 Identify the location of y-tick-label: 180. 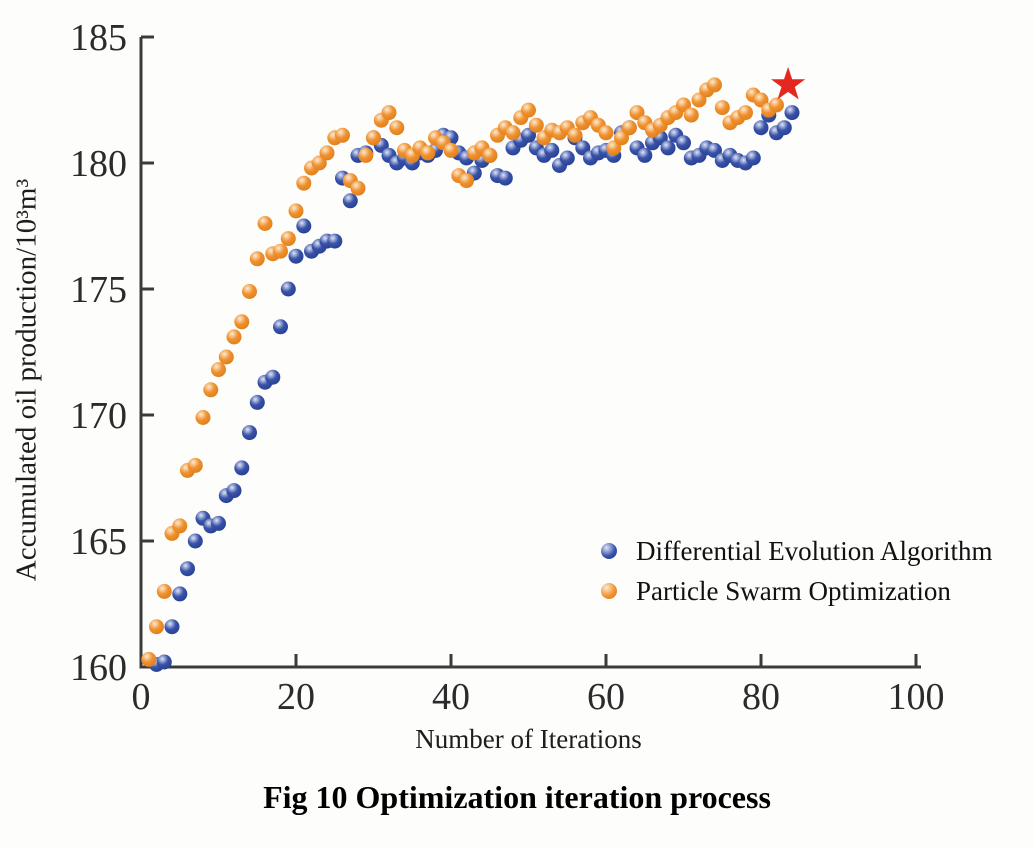
(98, 164).